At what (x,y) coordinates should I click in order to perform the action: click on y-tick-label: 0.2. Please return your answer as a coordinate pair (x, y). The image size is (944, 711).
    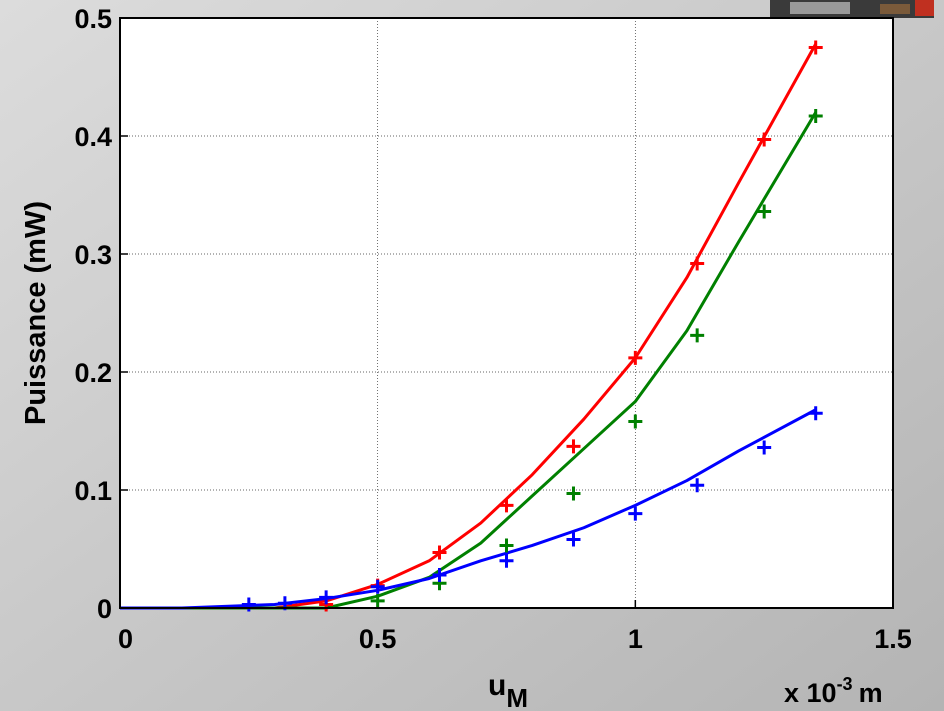
    Looking at the image, I should click on (93, 373).